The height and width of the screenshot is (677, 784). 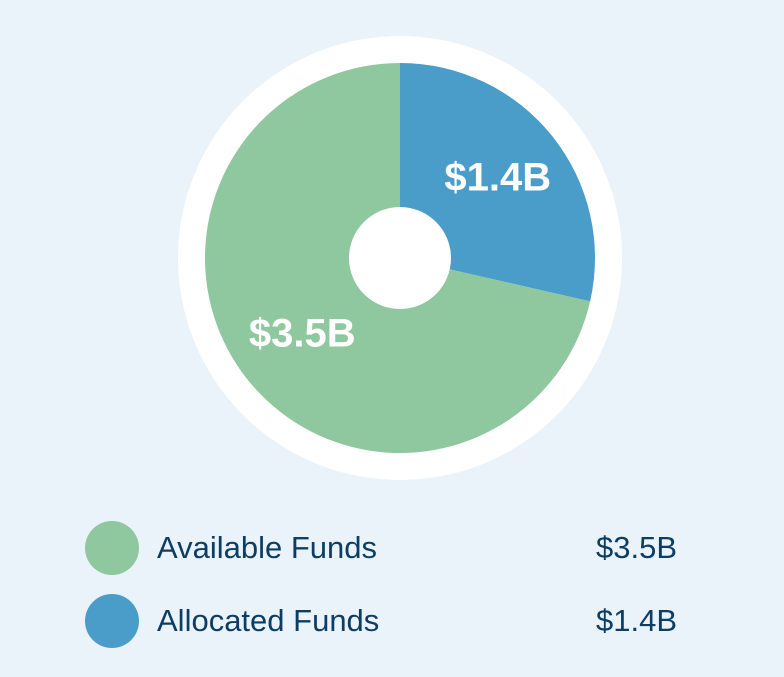 I want to click on slice-labels: $1.4B $3.5B, so click(x=400, y=256).